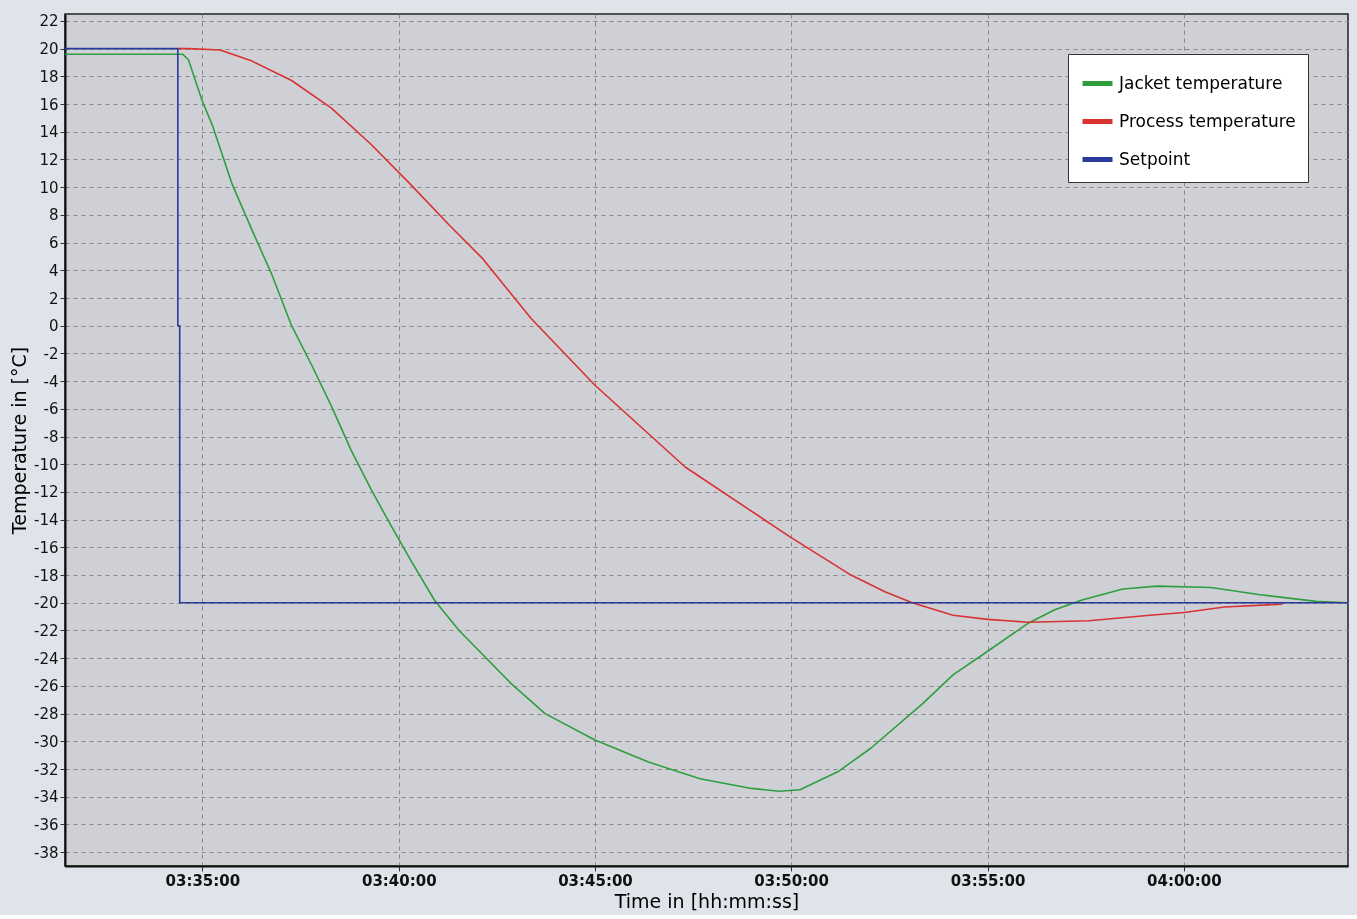 This screenshot has width=1357, height=919. What do you see at coordinates (1207, 120) in the screenshot?
I see `legend-label: Process temperature` at bounding box center [1207, 120].